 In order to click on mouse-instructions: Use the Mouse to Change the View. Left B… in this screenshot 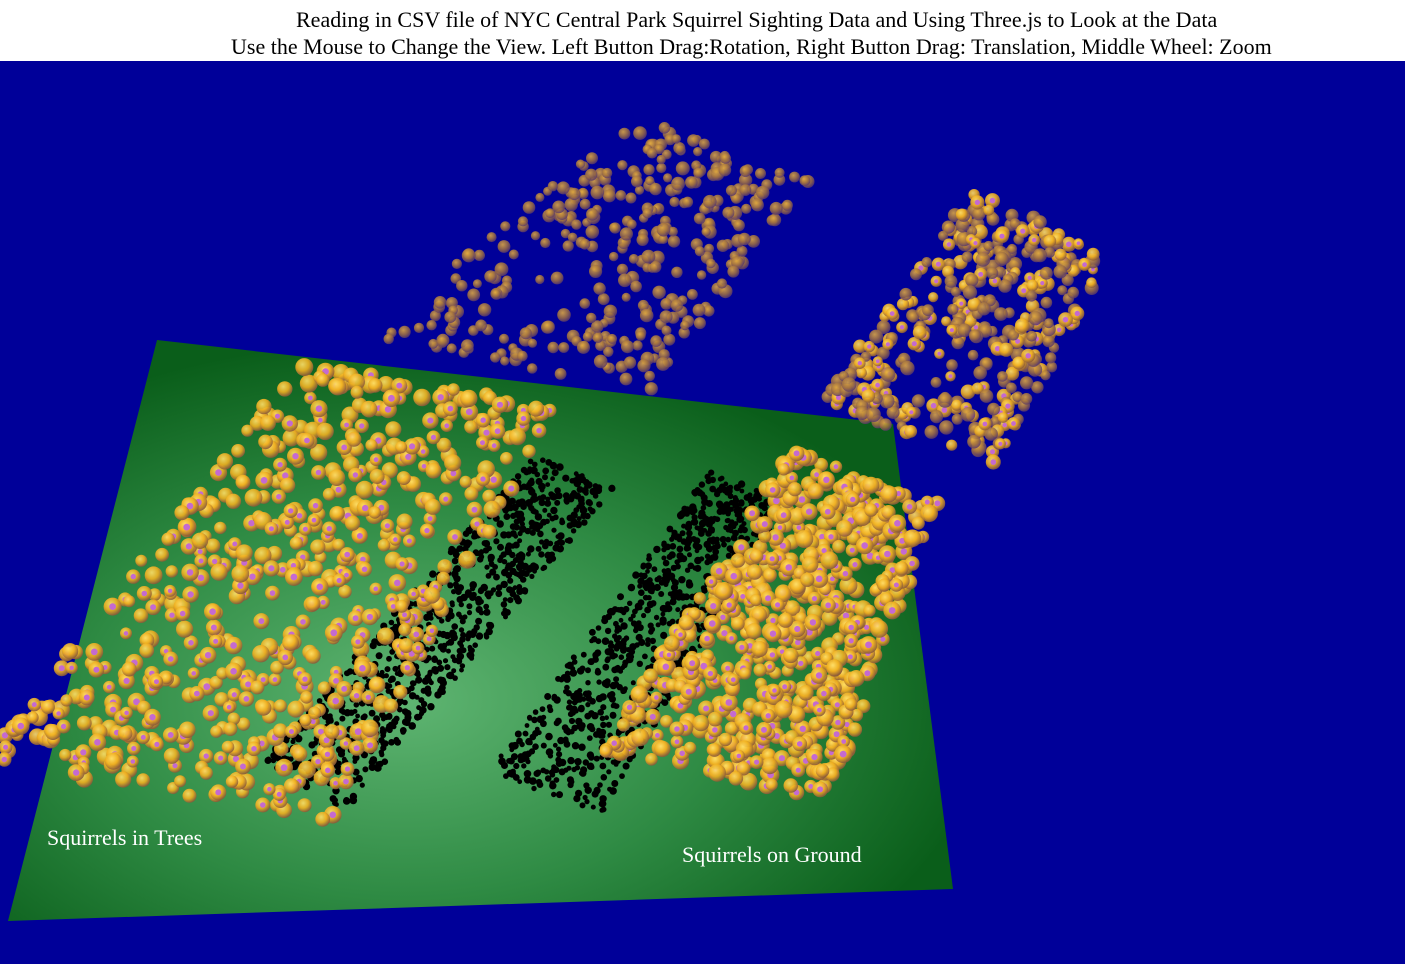, I will do `click(751, 46)`.